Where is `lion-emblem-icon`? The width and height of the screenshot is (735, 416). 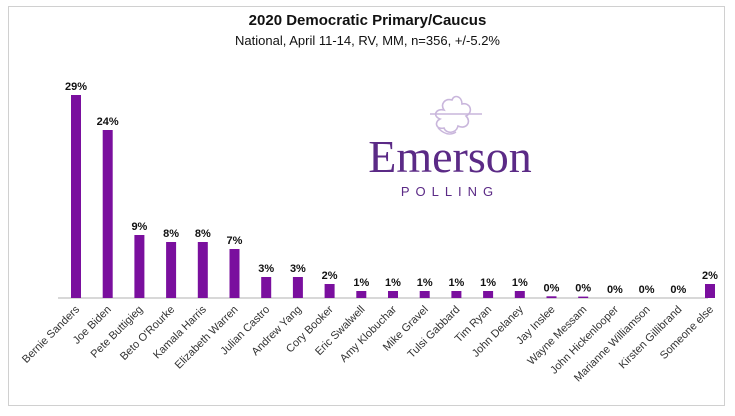 lion-emblem-icon is located at coordinates (456, 115).